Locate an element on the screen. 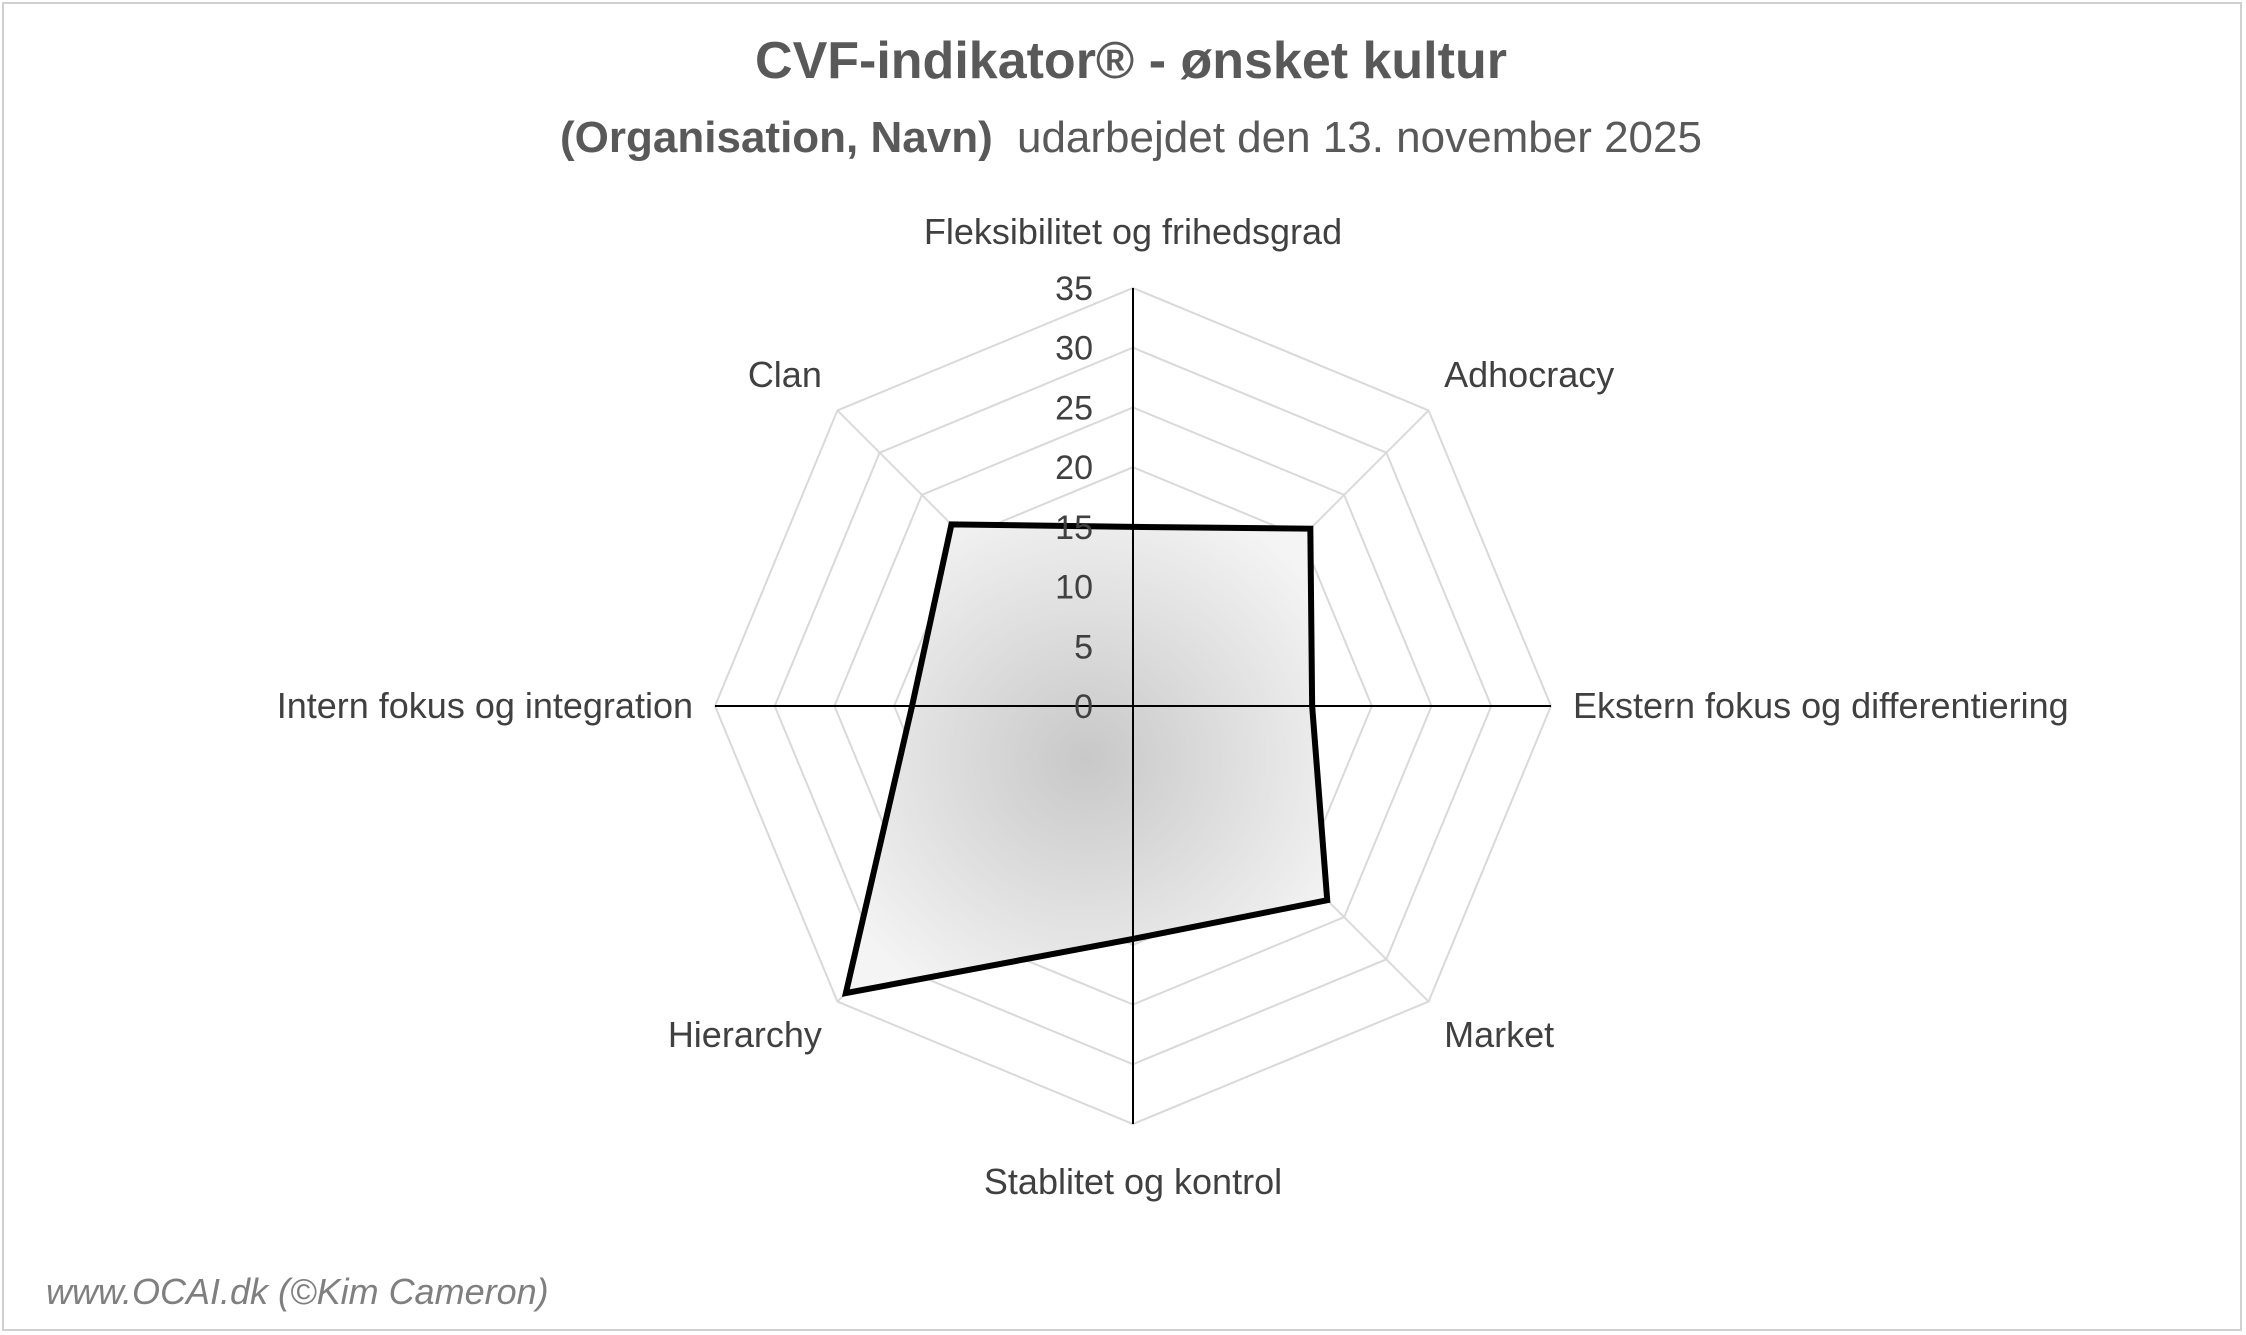  category-label-2: Ekstern fokus og differentiering is located at coordinates (1821, 705).